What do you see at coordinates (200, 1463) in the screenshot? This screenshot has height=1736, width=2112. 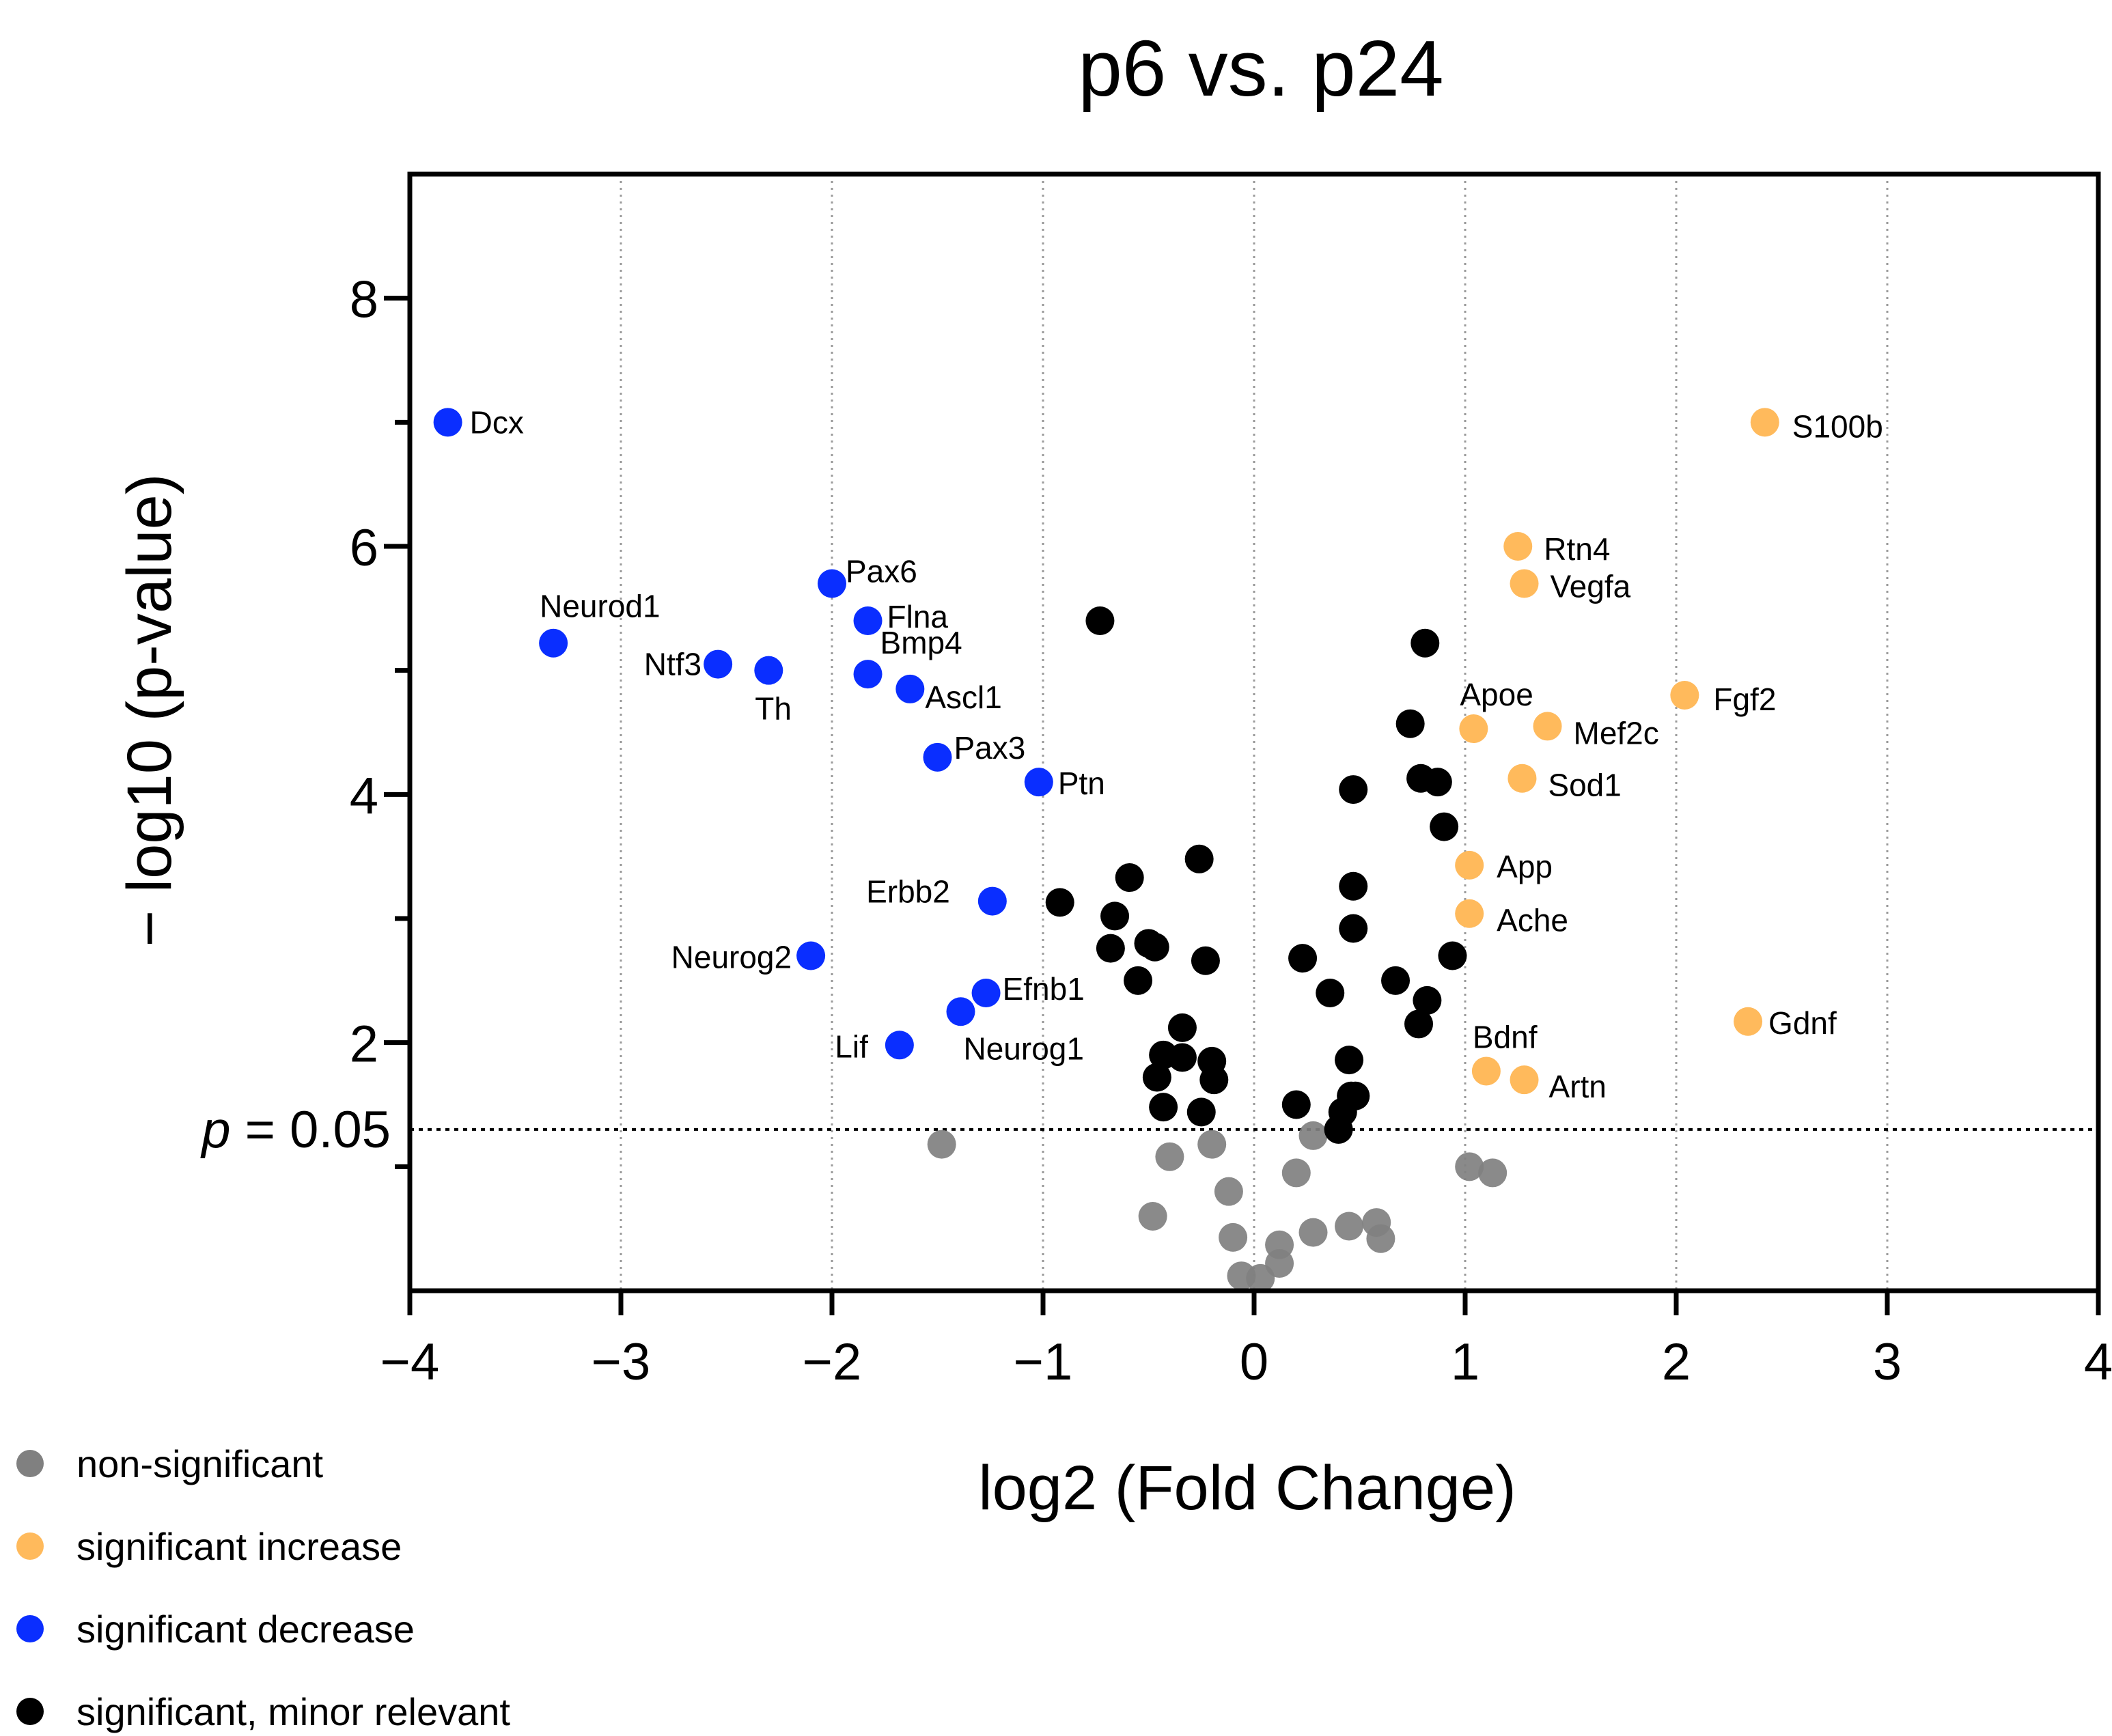 I see `legend-label: non-significant` at bounding box center [200, 1463].